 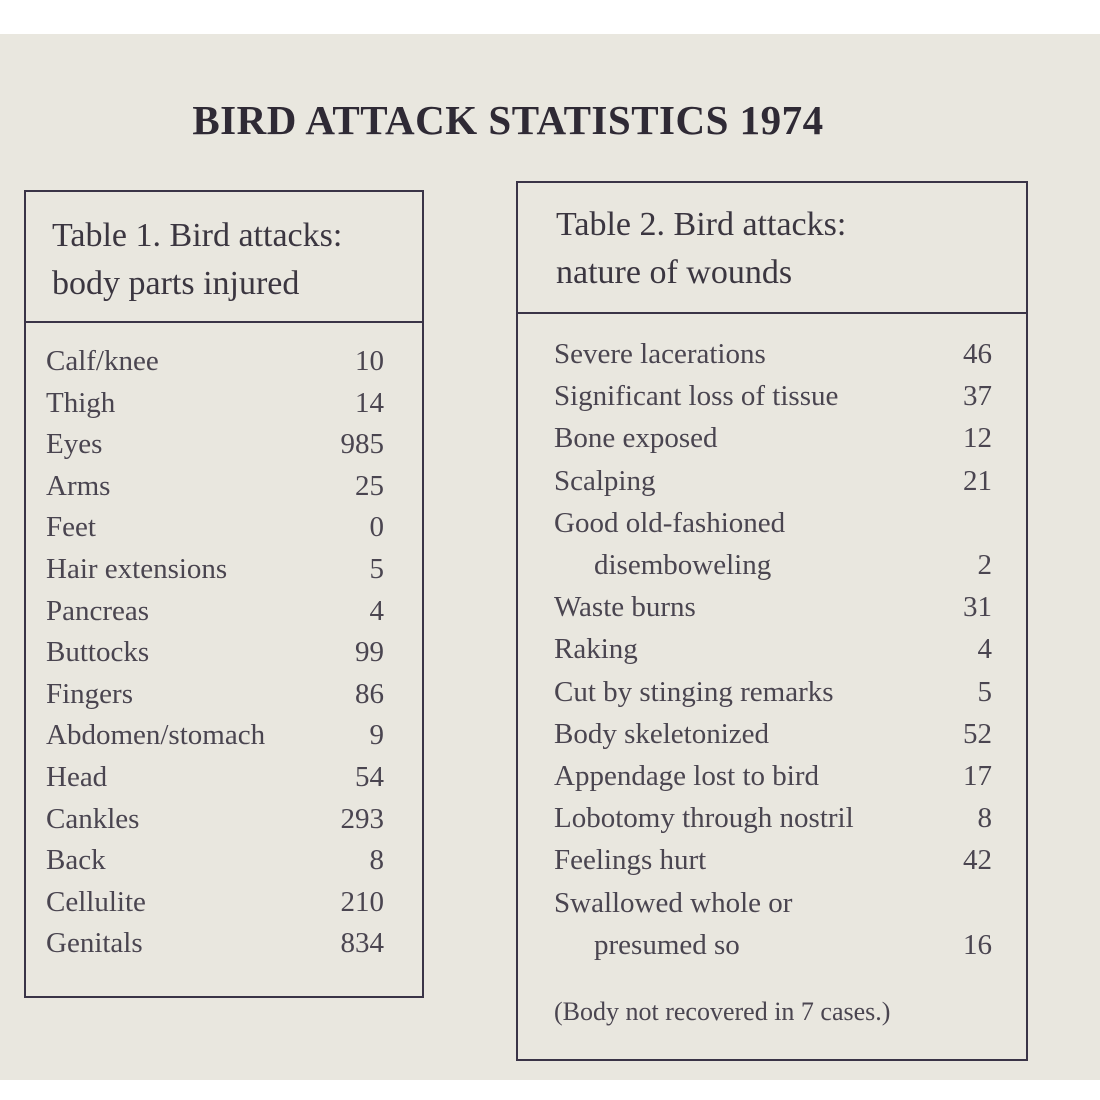 I want to click on body-part-row-value: 99, so click(x=369, y=652).